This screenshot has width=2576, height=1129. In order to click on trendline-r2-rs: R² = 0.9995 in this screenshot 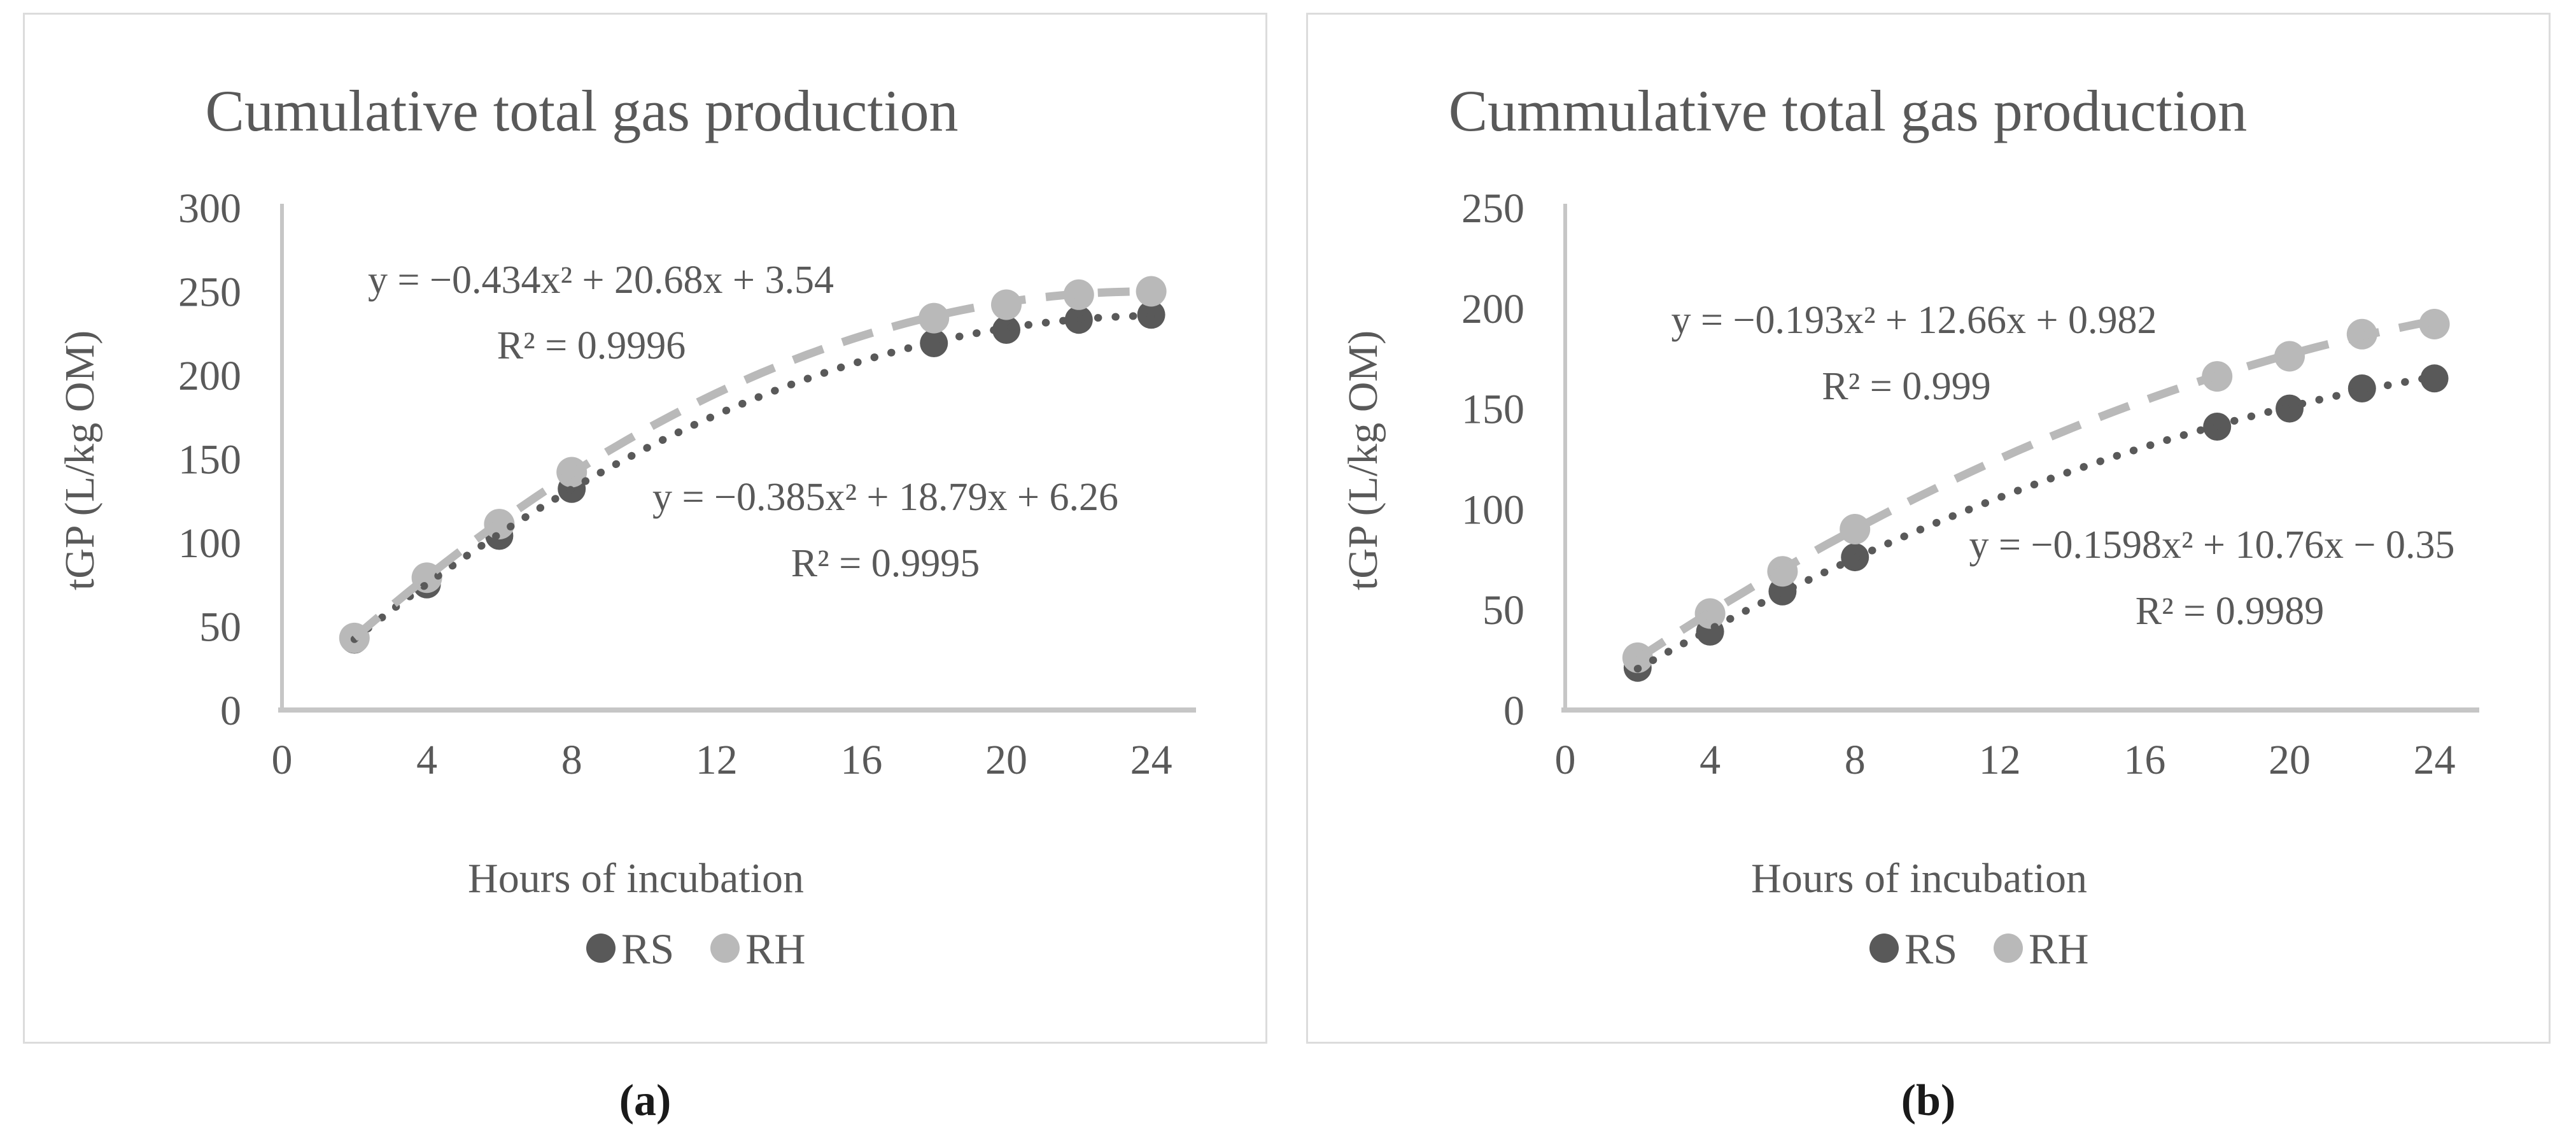, I will do `click(886, 564)`.